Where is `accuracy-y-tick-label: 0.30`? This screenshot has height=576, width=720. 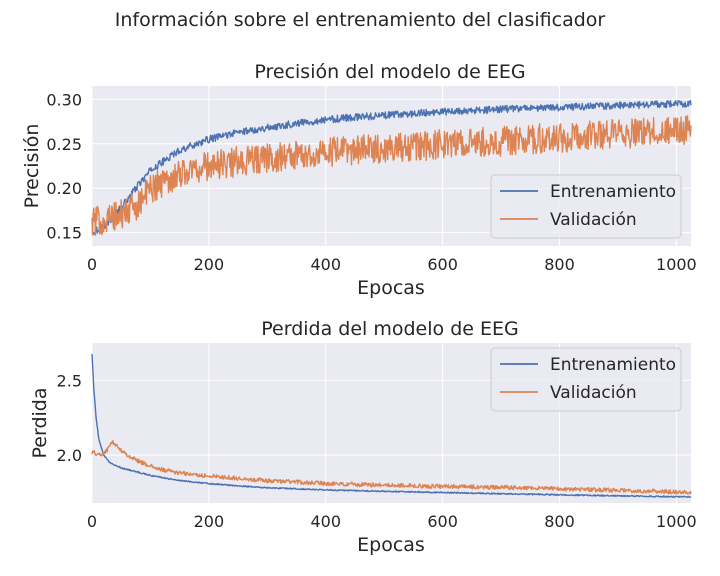
accuracy-y-tick-label: 0.30 is located at coordinates (64, 99).